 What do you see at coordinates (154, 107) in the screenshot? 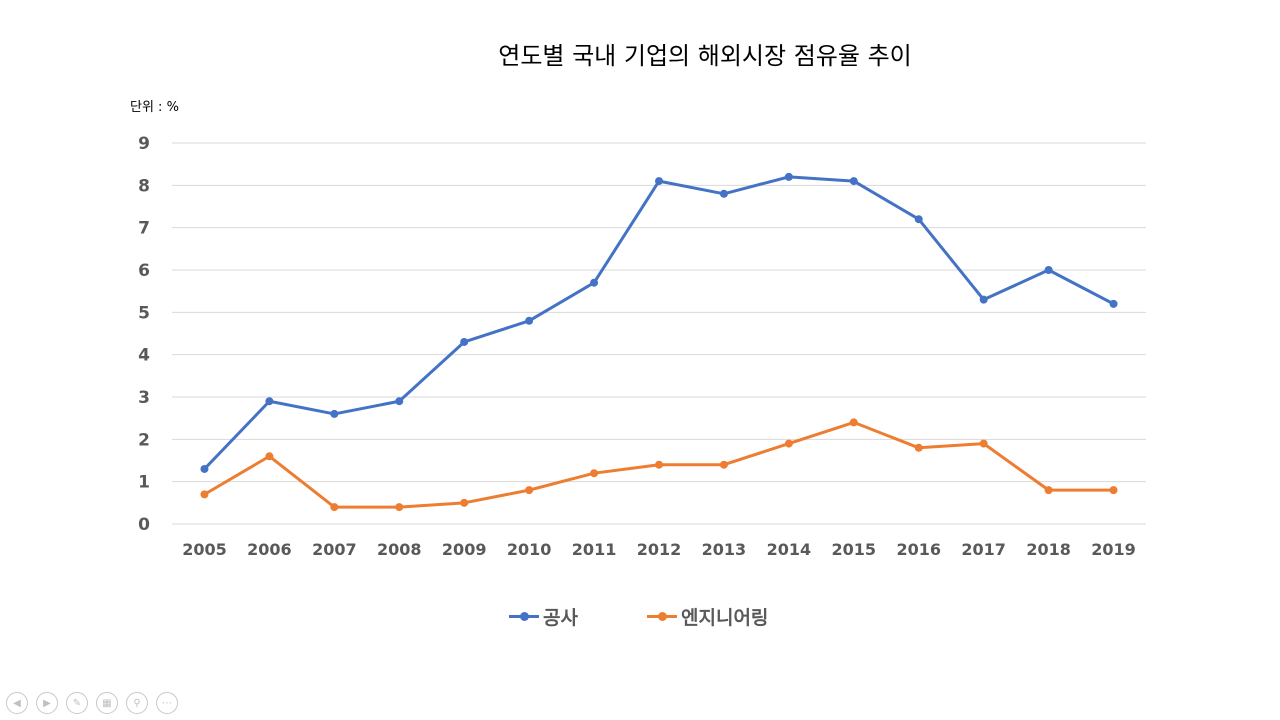
I see `unit-label: 단위 : %` at bounding box center [154, 107].